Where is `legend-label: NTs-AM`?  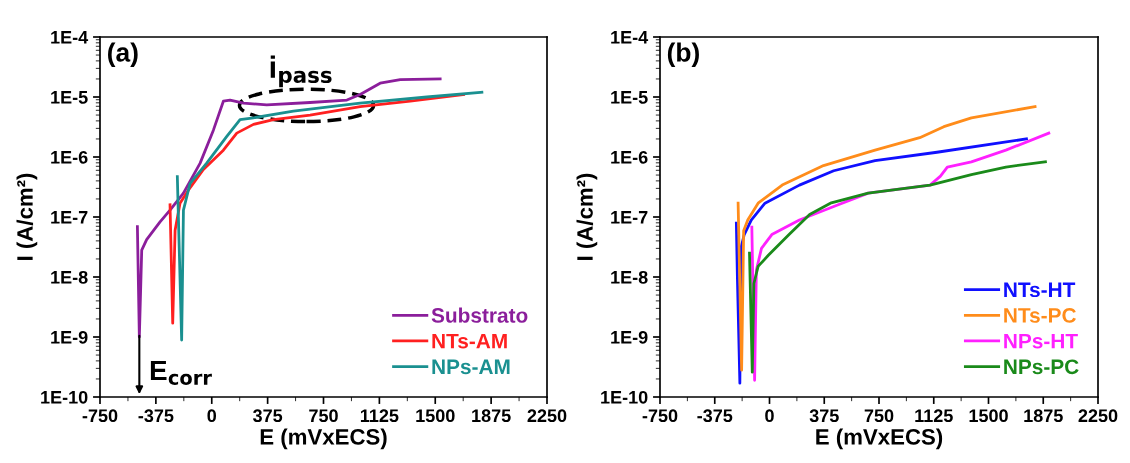 legend-label: NTs-AM is located at coordinates (469, 341).